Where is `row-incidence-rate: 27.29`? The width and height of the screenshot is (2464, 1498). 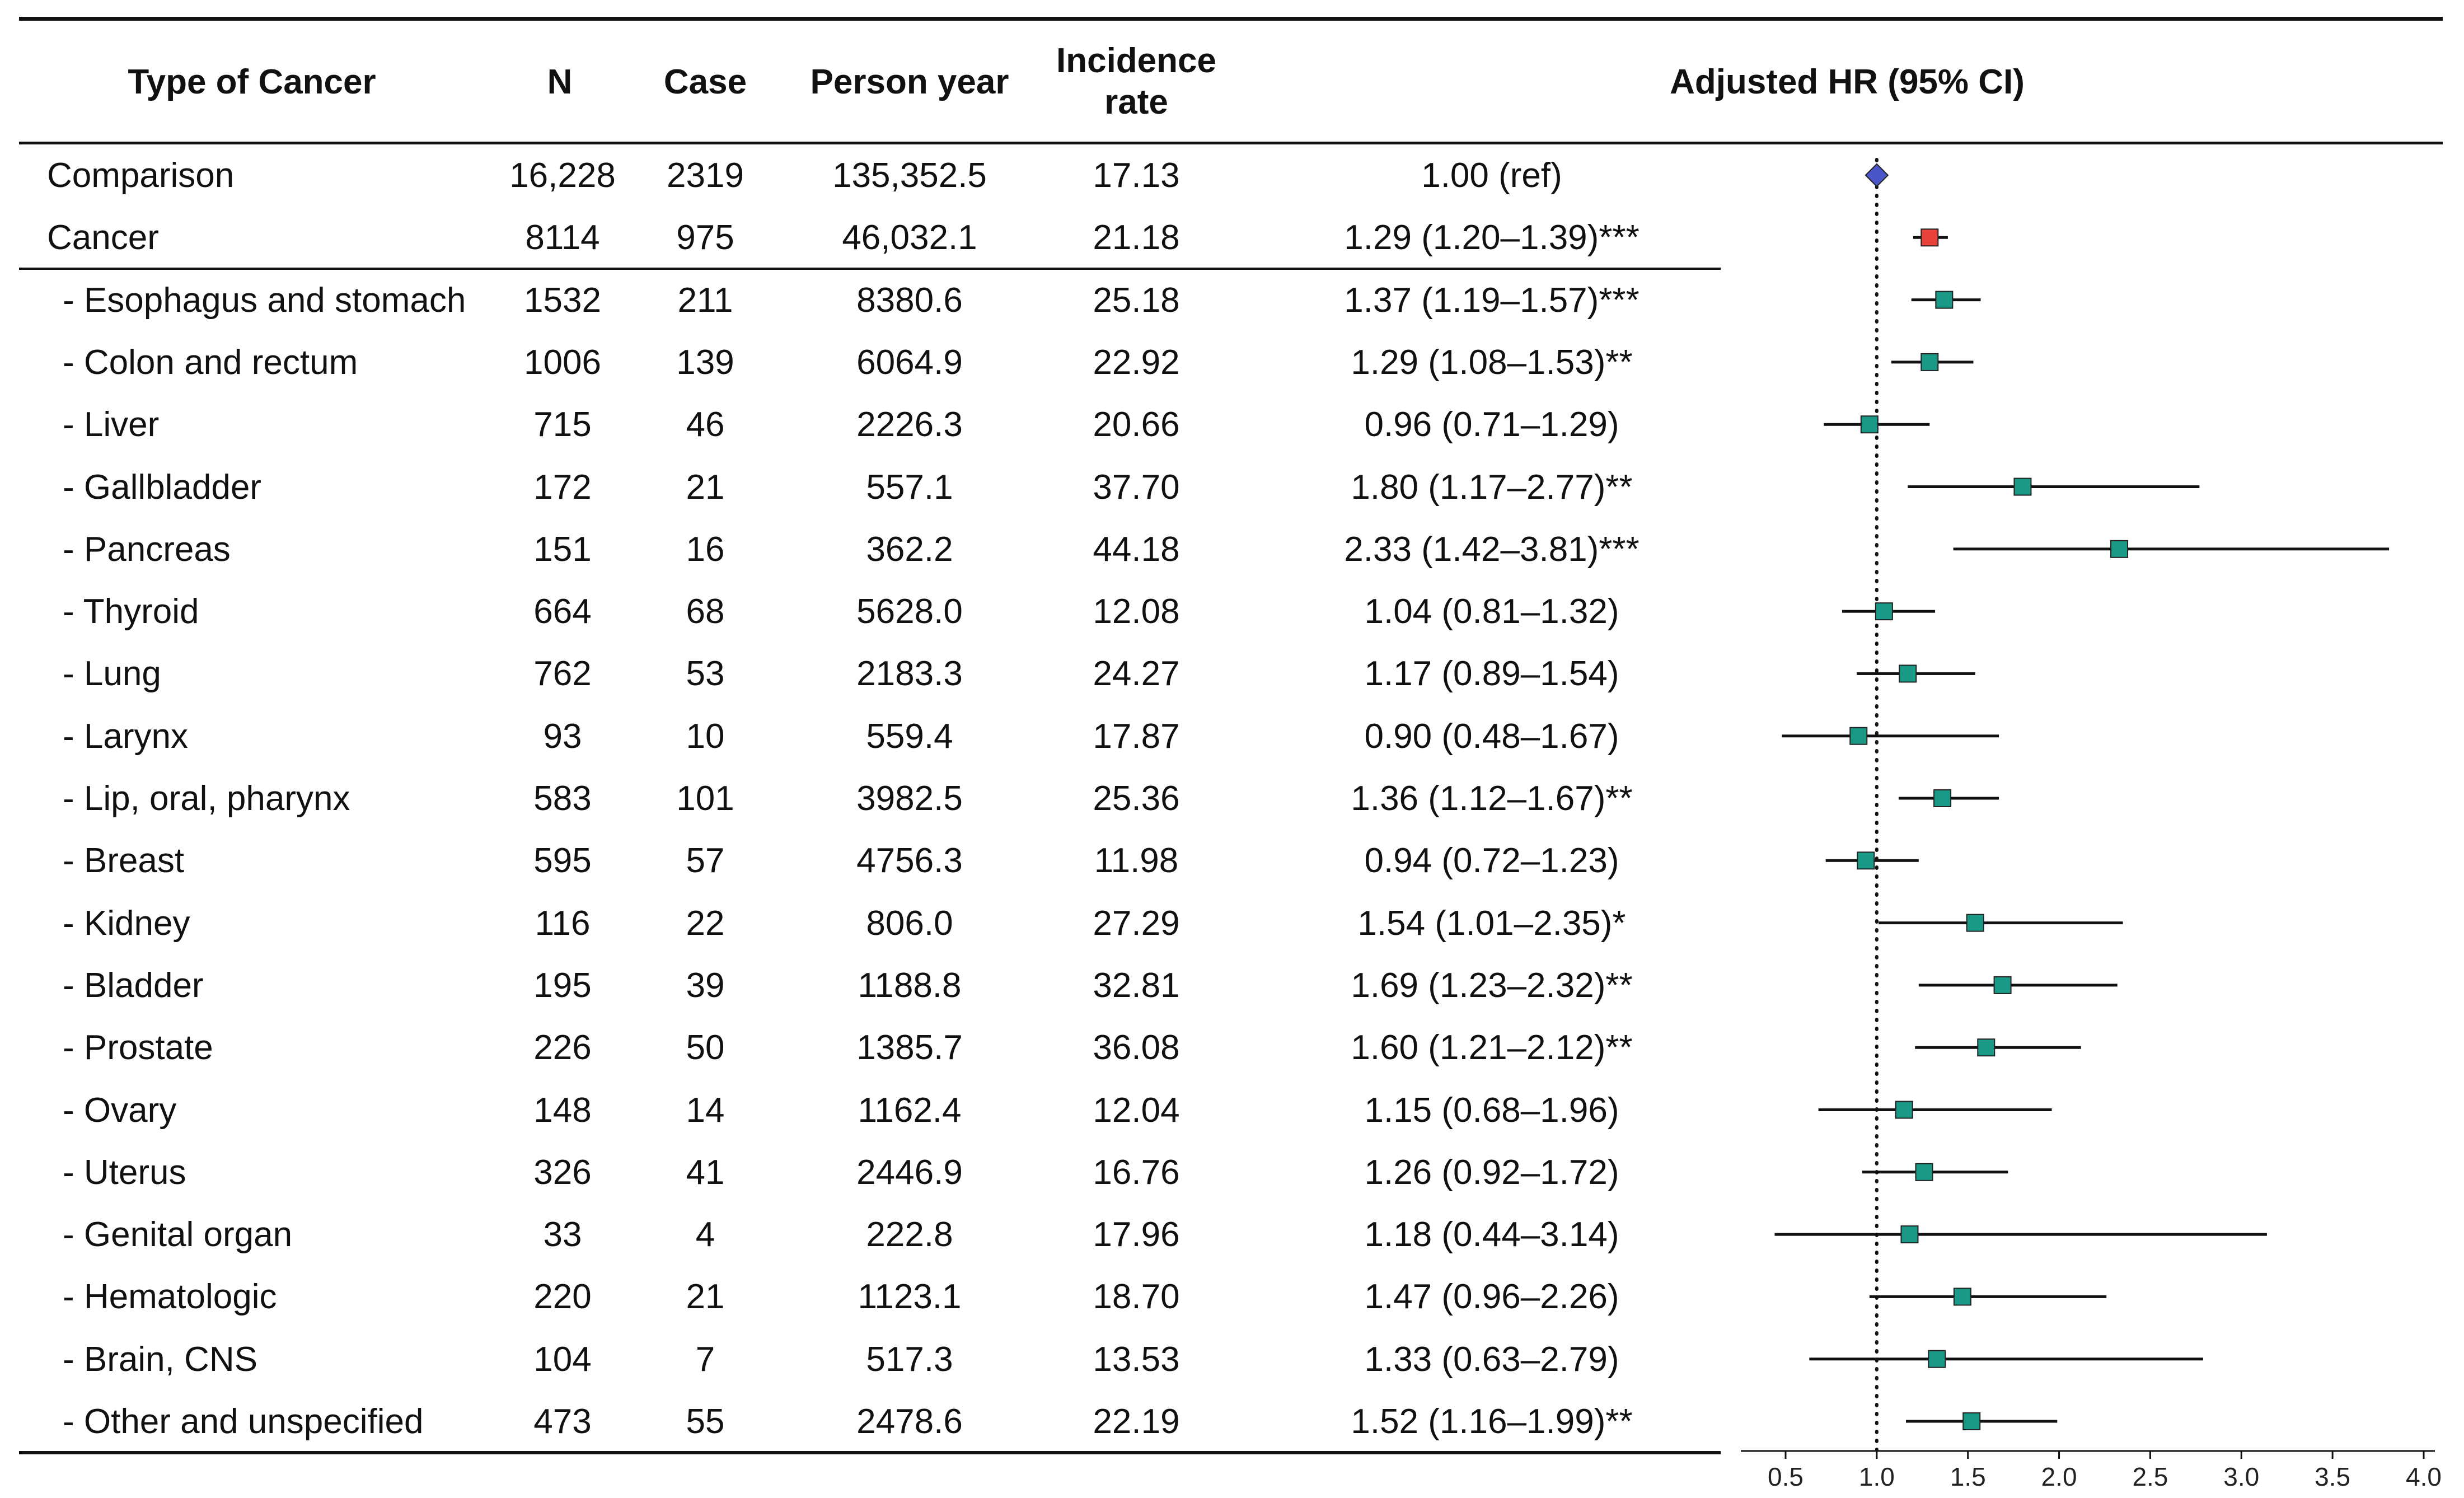 row-incidence-rate: 27.29 is located at coordinates (1136, 924).